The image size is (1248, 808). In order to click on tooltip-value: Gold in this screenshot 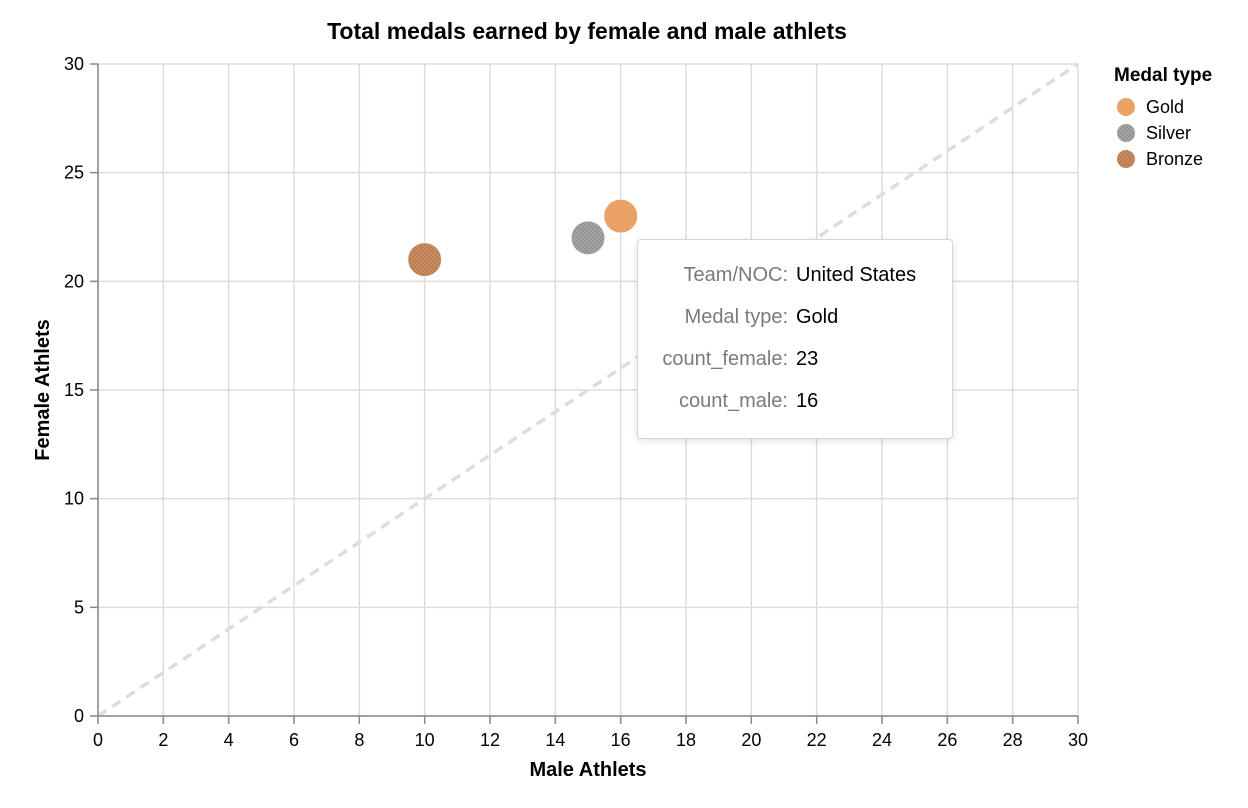, I will do `click(817, 317)`.